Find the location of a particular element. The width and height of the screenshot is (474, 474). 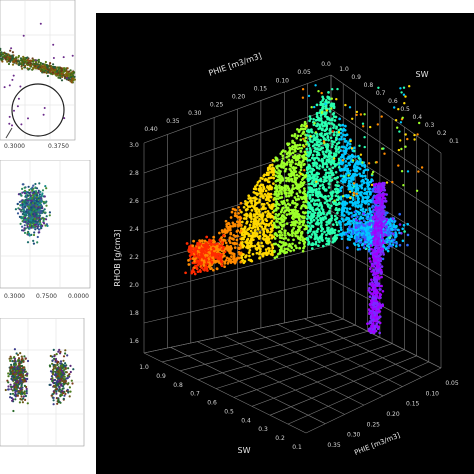

left-middle-scatter-plot: 0.3000 0.7500 0.0000 is located at coordinates (45, 230).